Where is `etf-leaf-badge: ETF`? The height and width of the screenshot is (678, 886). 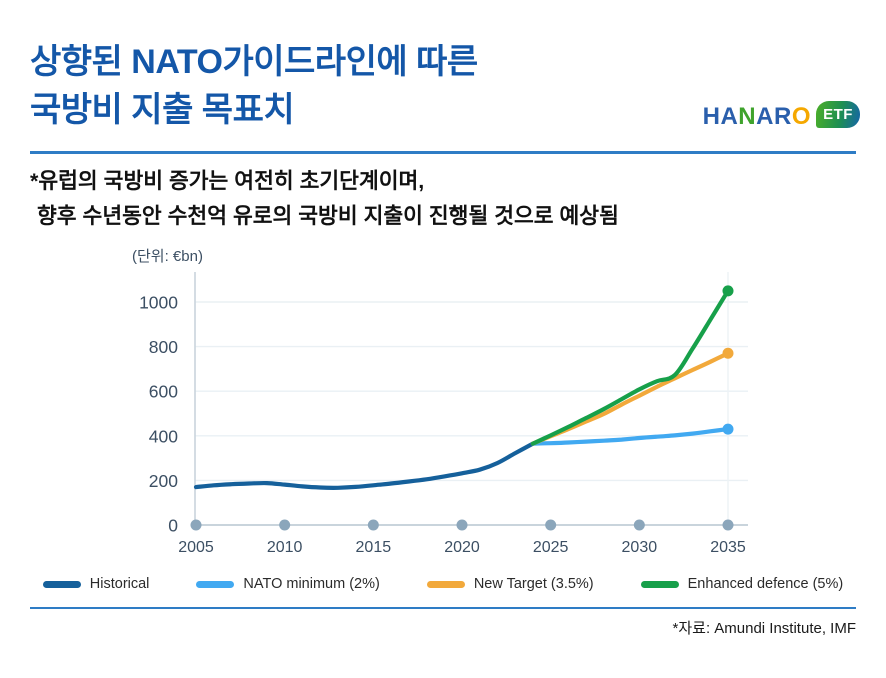 etf-leaf-badge: ETF is located at coordinates (838, 114).